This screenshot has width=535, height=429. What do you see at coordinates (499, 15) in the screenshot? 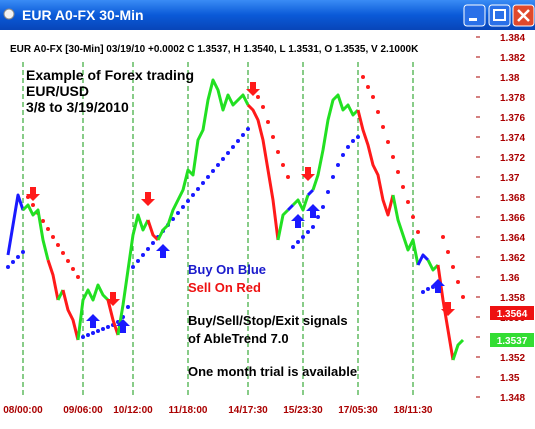
I see `maximize-button` at bounding box center [499, 15].